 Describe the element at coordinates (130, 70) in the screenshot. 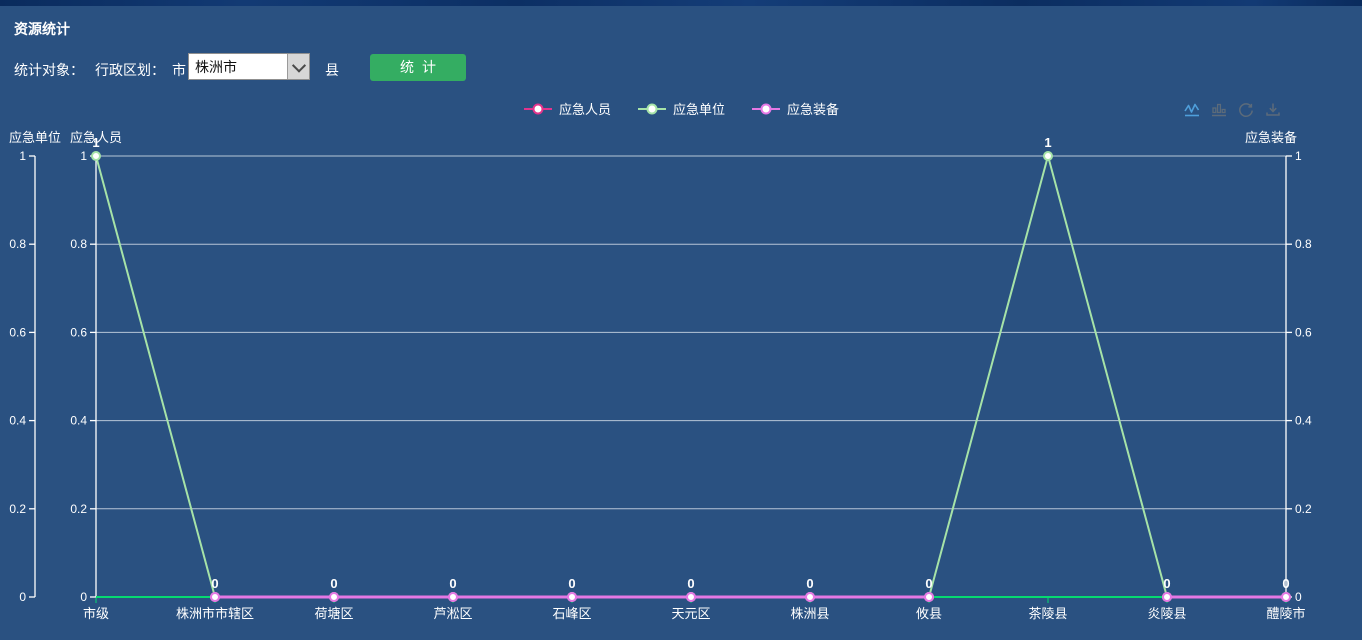

I see `admin-division-label: 行政区划：` at that location.